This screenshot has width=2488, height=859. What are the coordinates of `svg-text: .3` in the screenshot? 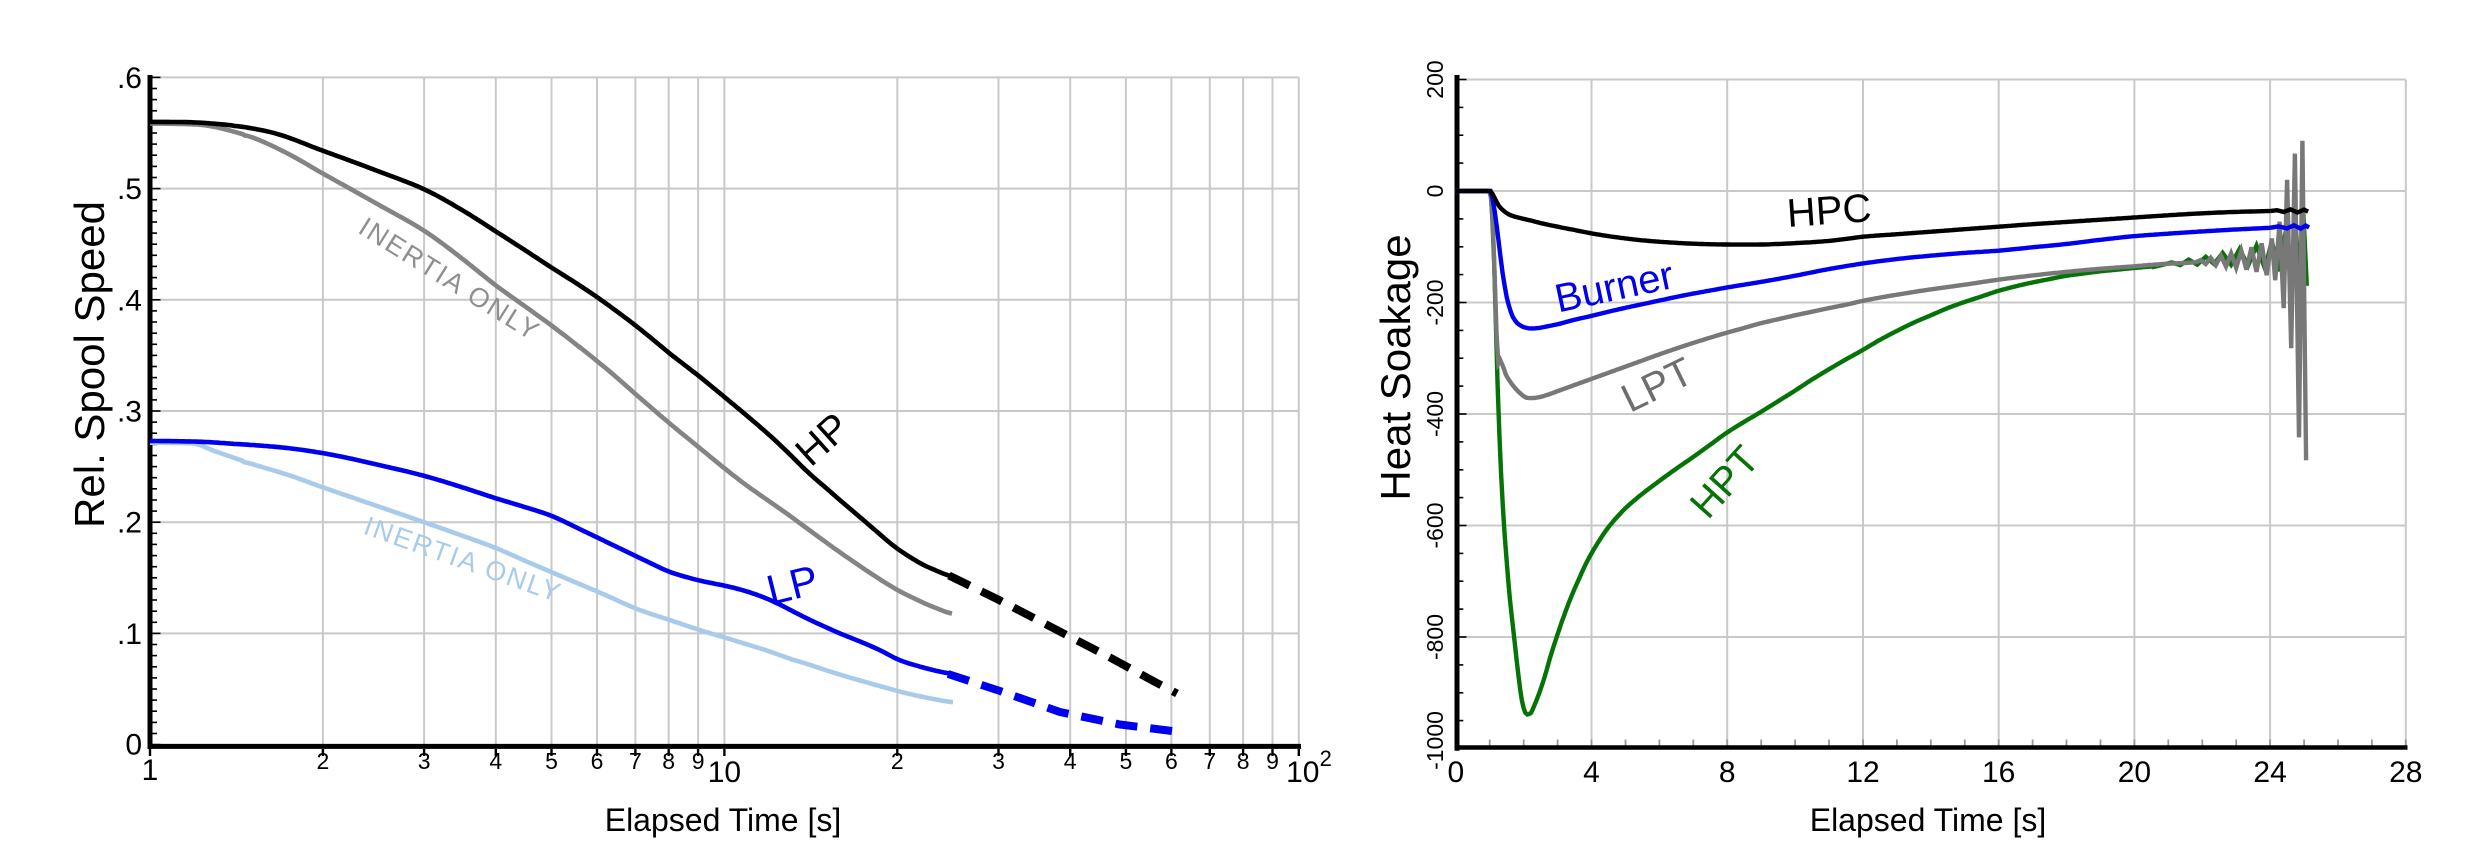 It's located at (129, 412).